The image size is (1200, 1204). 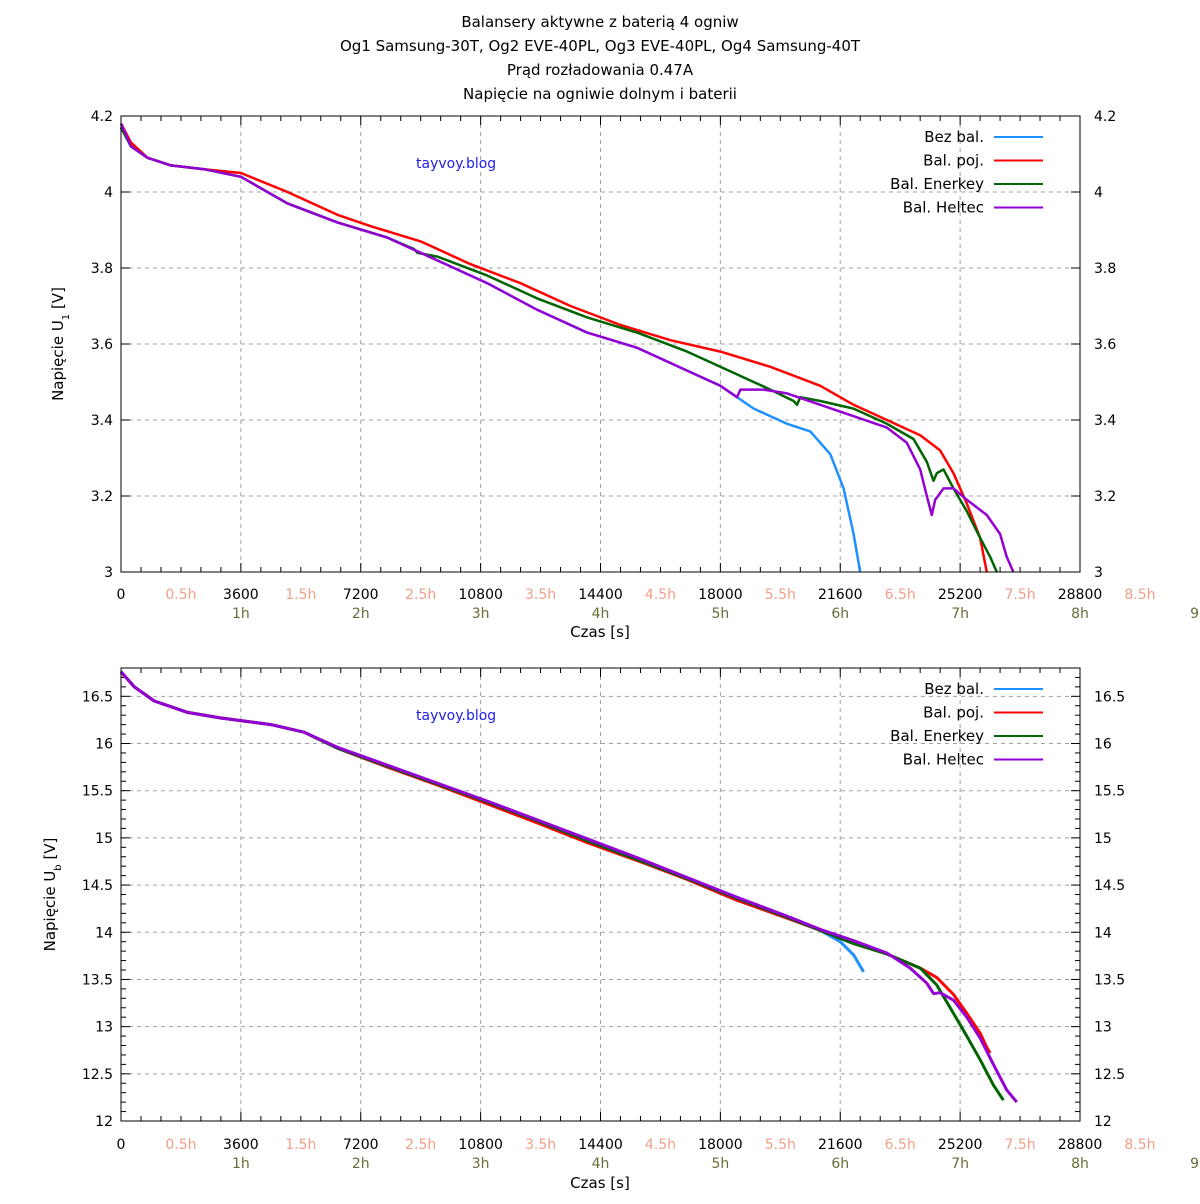 What do you see at coordinates (1103, 745) in the screenshot?
I see `y2-tick-label: 16` at bounding box center [1103, 745].